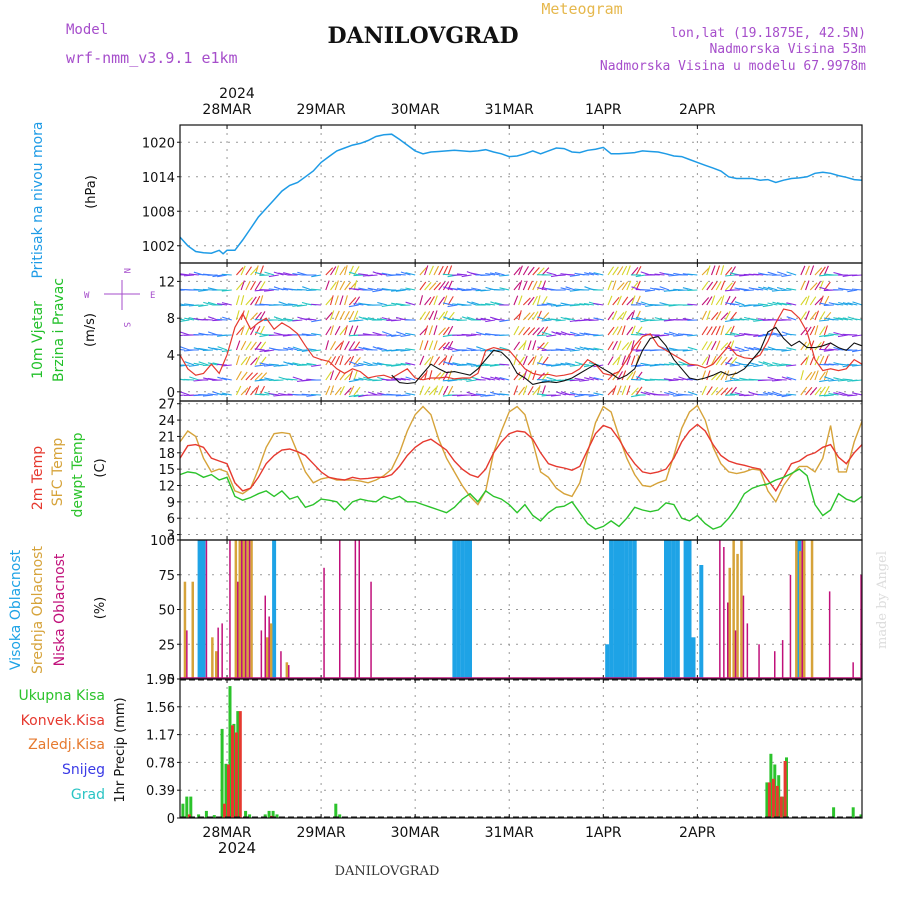 This screenshot has height=900, width=900. Describe the element at coordinates (59, 330) in the screenshot. I see `wind-ylabel-2: Brzina i Pravac` at that location.